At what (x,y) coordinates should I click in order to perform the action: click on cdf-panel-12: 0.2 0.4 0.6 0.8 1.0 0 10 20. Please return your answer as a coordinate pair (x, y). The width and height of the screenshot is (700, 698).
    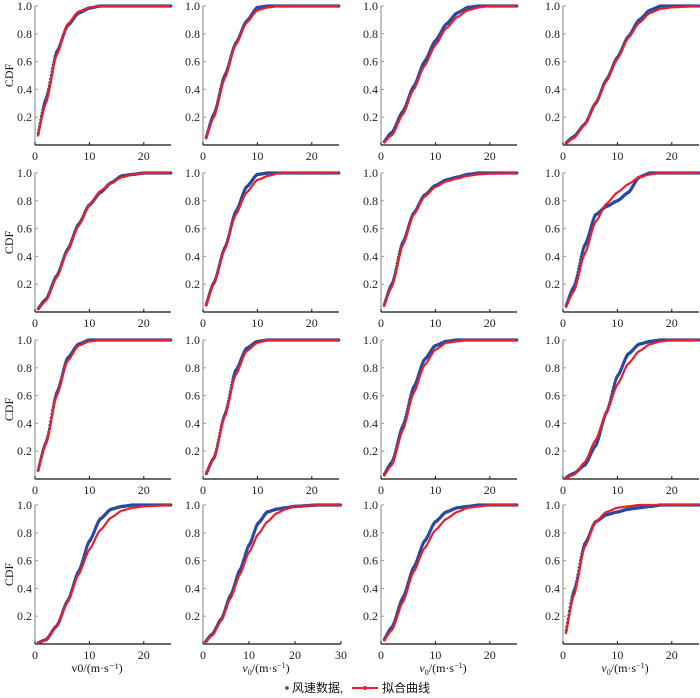
    Looking at the image, I should click on (622, 415).